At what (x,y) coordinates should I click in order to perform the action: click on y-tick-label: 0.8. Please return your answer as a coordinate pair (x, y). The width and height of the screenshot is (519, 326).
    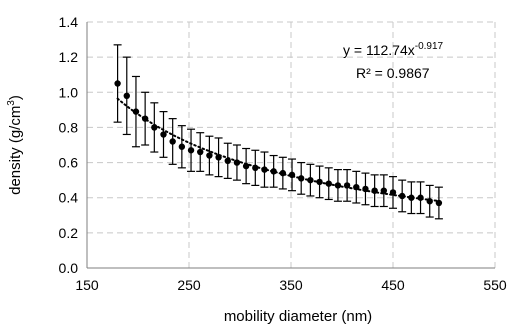
    Looking at the image, I should click on (69, 127).